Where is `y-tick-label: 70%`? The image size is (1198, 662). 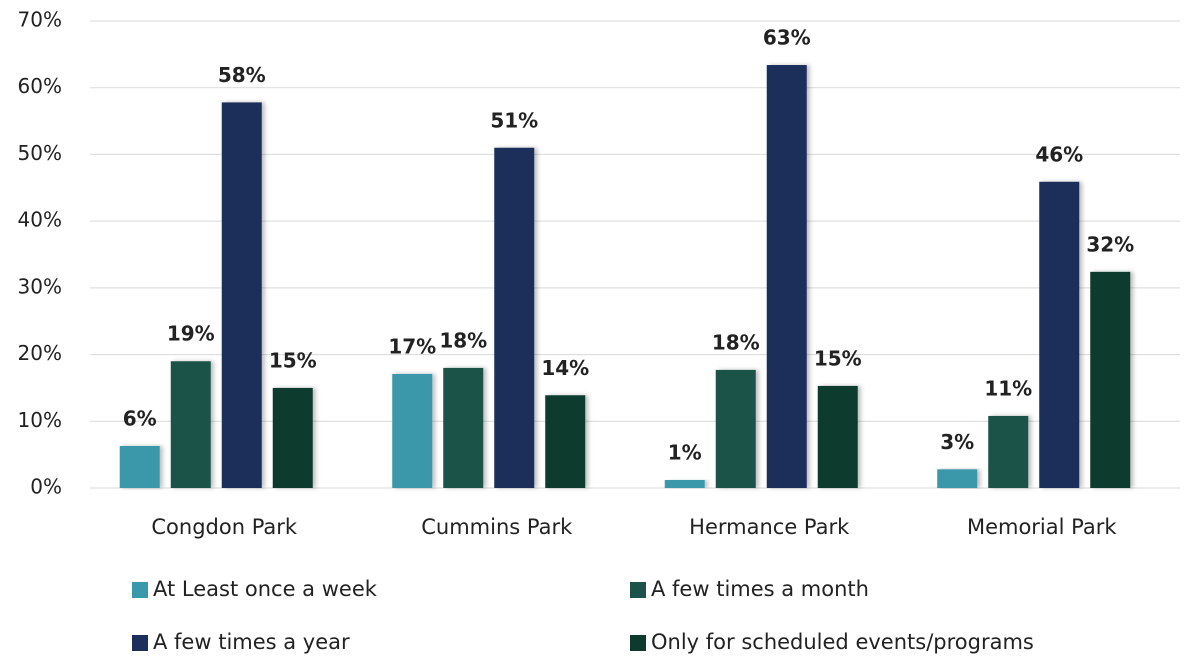 y-tick-label: 70% is located at coordinates (40, 20).